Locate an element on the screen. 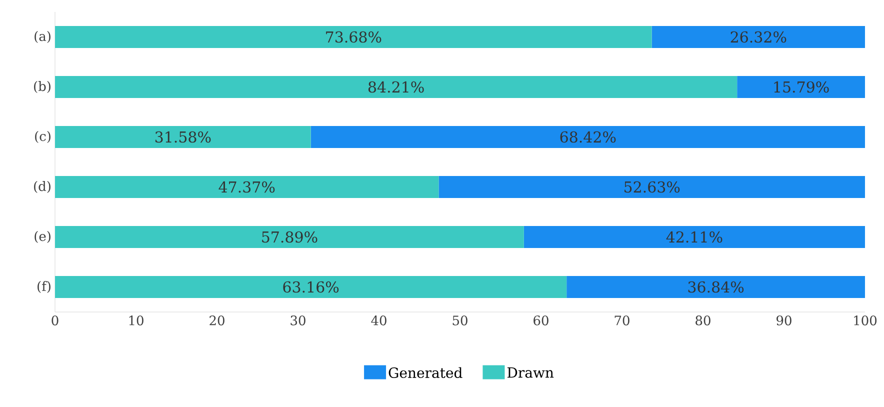 This screenshot has width=884, height=407. data-label: 47.37% is located at coordinates (246, 187).